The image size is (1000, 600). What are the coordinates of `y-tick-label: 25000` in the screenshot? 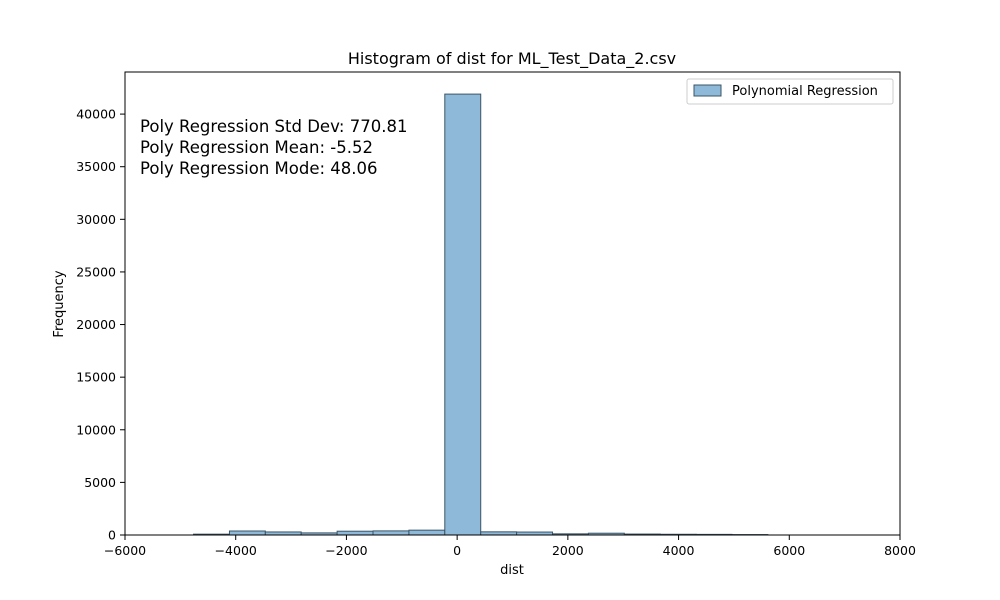 It's located at (96, 271).